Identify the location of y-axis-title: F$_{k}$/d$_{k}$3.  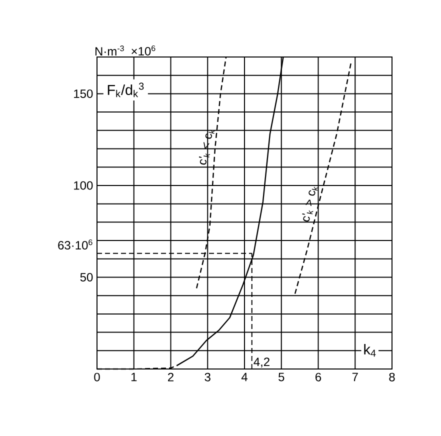
(126, 90).